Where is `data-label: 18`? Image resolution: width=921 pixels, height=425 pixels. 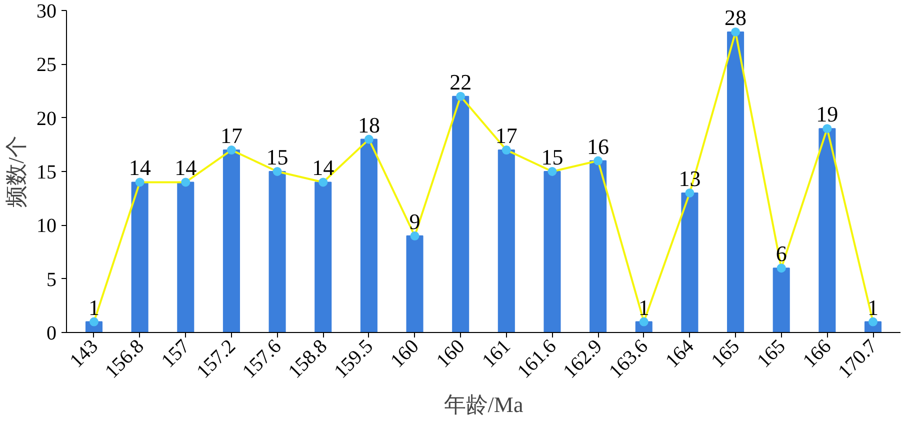 data-label: 18 is located at coordinates (369, 125).